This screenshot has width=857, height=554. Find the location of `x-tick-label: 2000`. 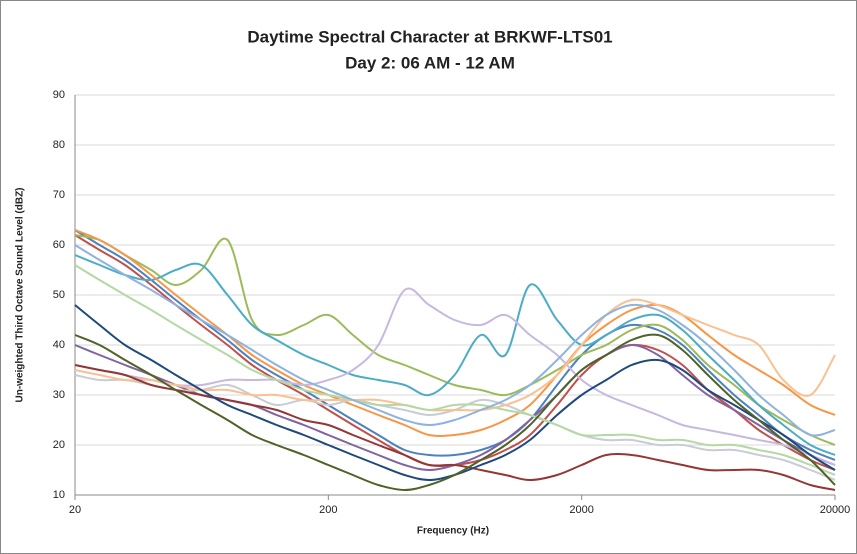

x-tick-label: 2000 is located at coordinates (581, 510).